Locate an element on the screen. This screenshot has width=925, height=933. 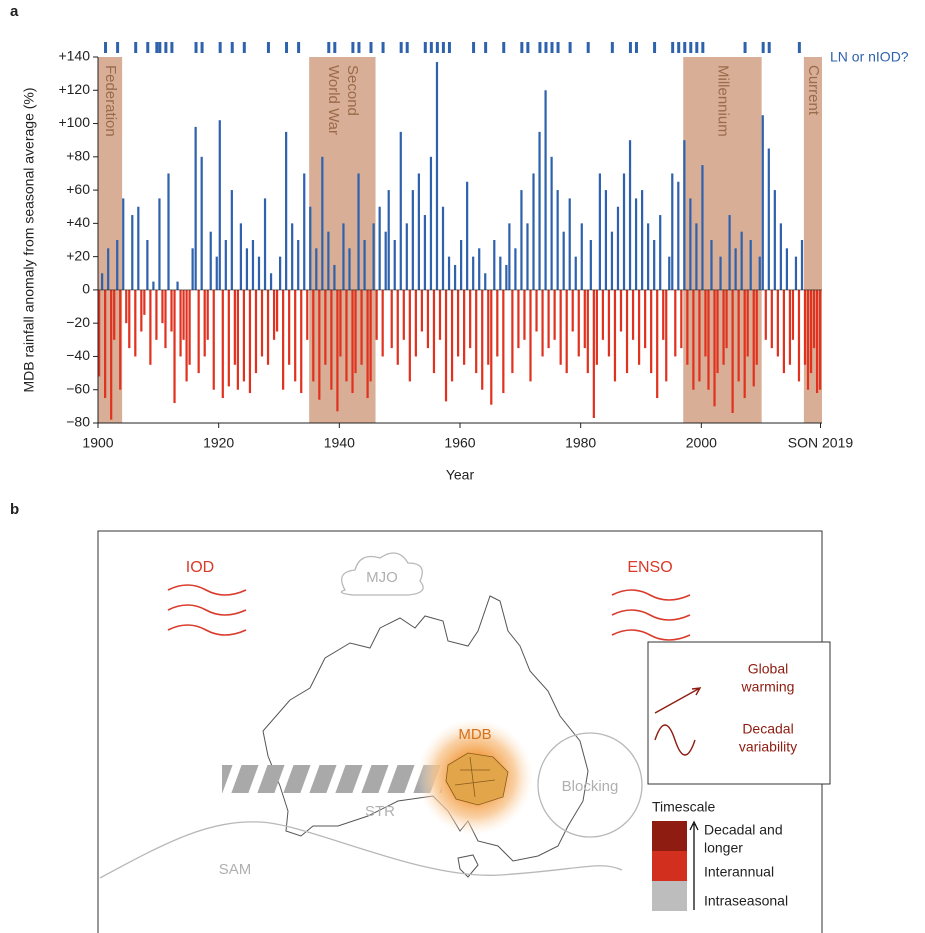
x-axis-title: Year is located at coordinates (460, 475).